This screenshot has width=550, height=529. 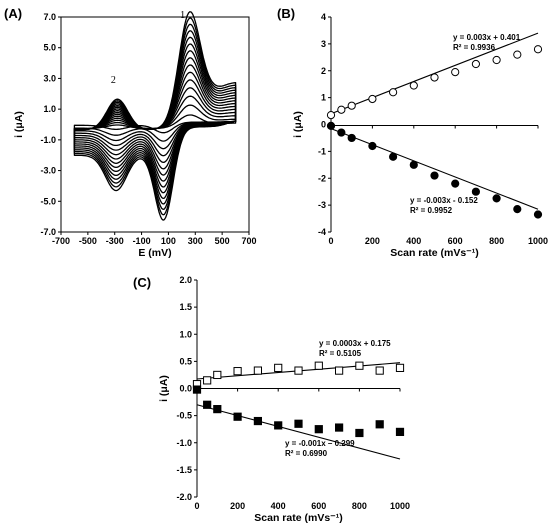 I want to click on plot-frame, so click(x=155, y=124).